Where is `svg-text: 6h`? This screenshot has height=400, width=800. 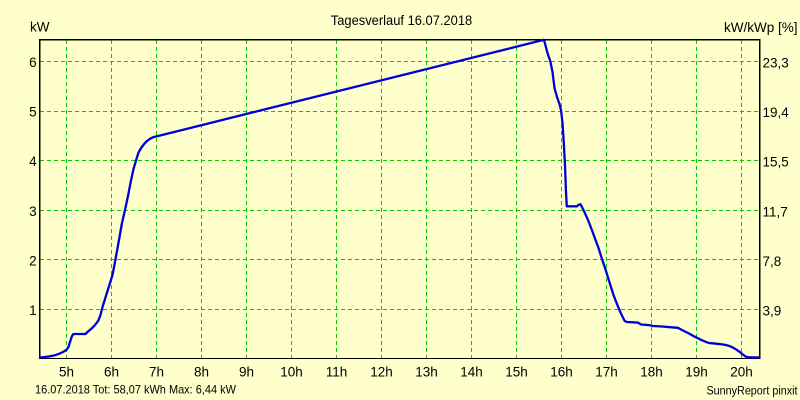
svg-text: 6h is located at coordinates (111, 372).